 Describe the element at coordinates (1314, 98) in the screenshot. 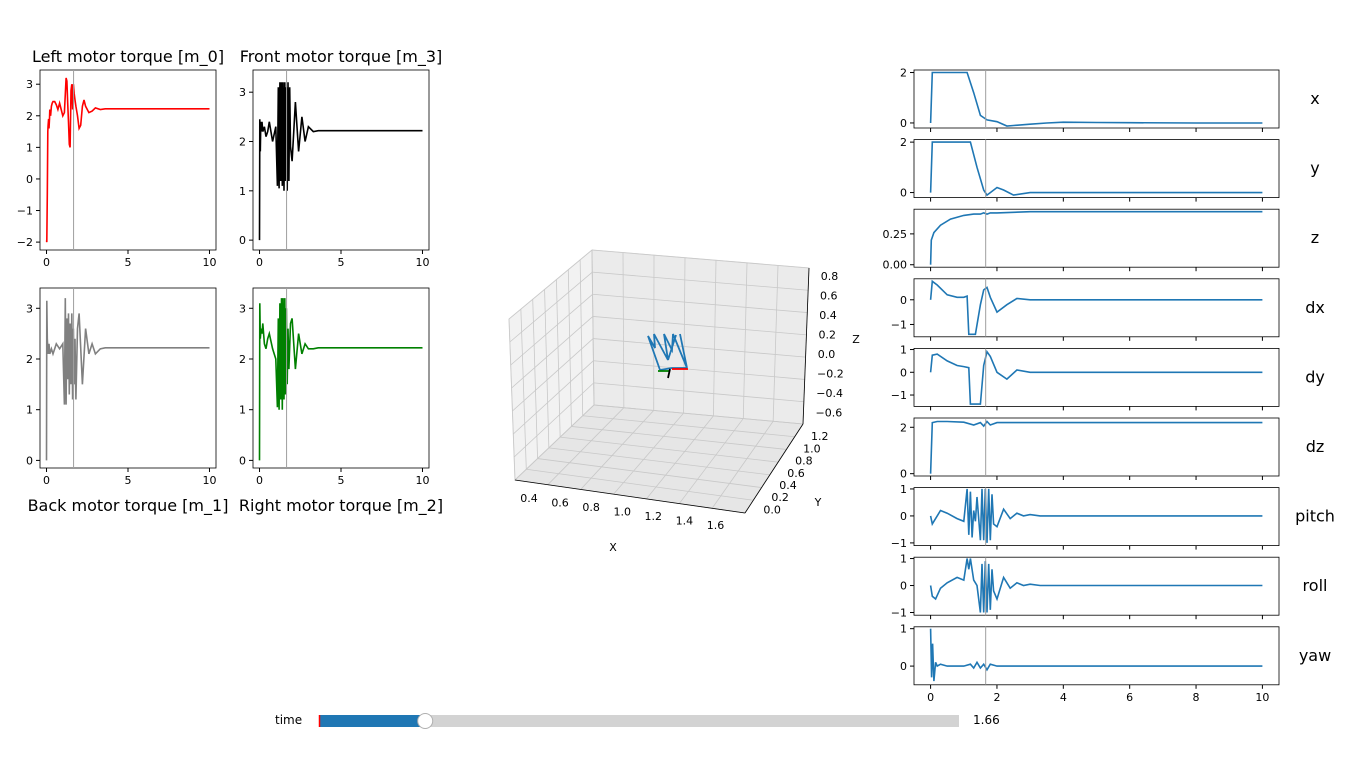

I see `state-label-x: x` at that location.